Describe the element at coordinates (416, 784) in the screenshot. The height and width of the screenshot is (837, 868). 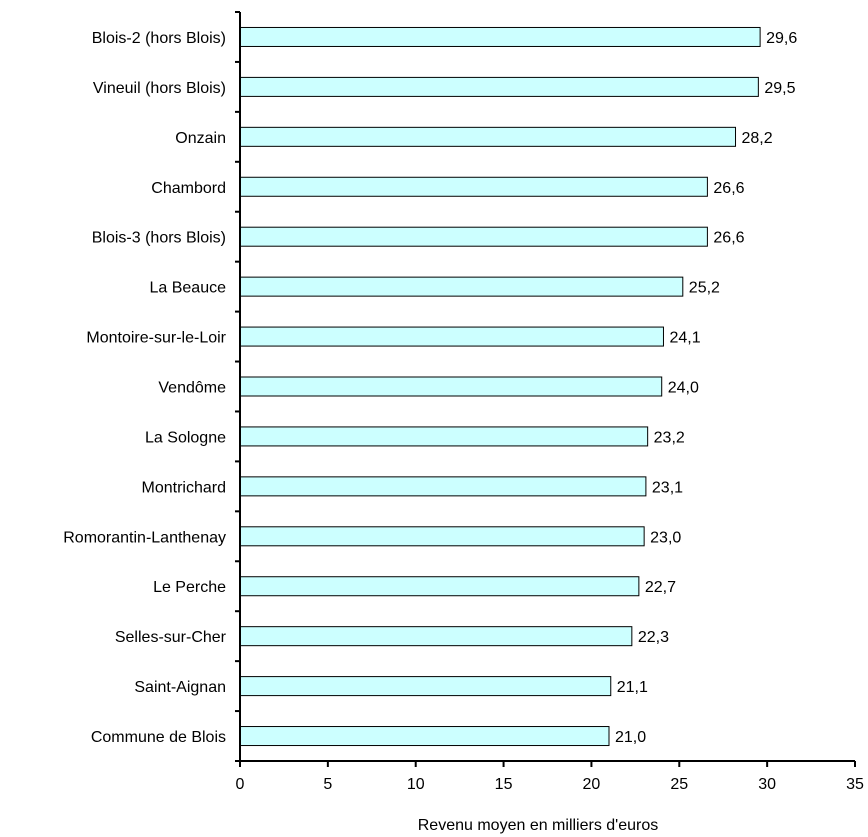
I see `x-tick-label: 10` at that location.